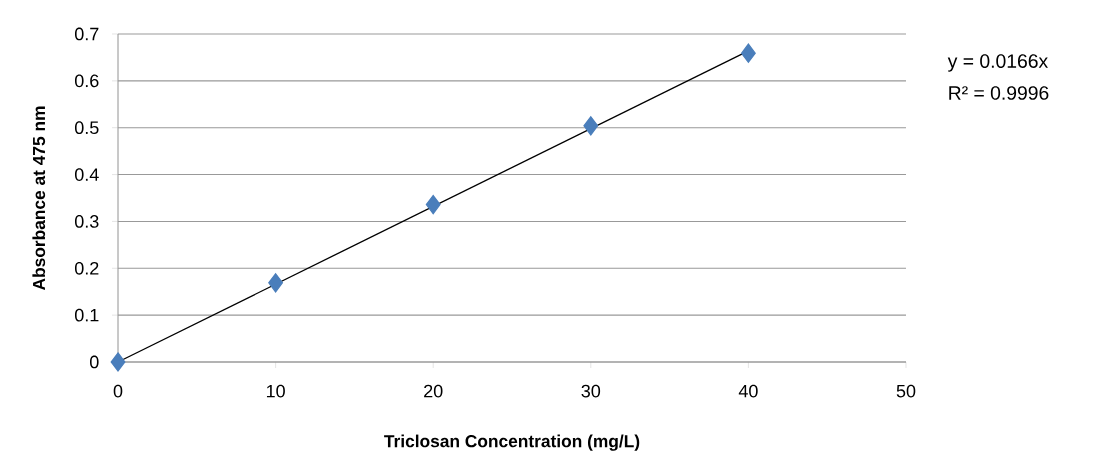 This screenshot has height=452, width=1093. I want to click on y-tick-label: 0.6, so click(86, 81).